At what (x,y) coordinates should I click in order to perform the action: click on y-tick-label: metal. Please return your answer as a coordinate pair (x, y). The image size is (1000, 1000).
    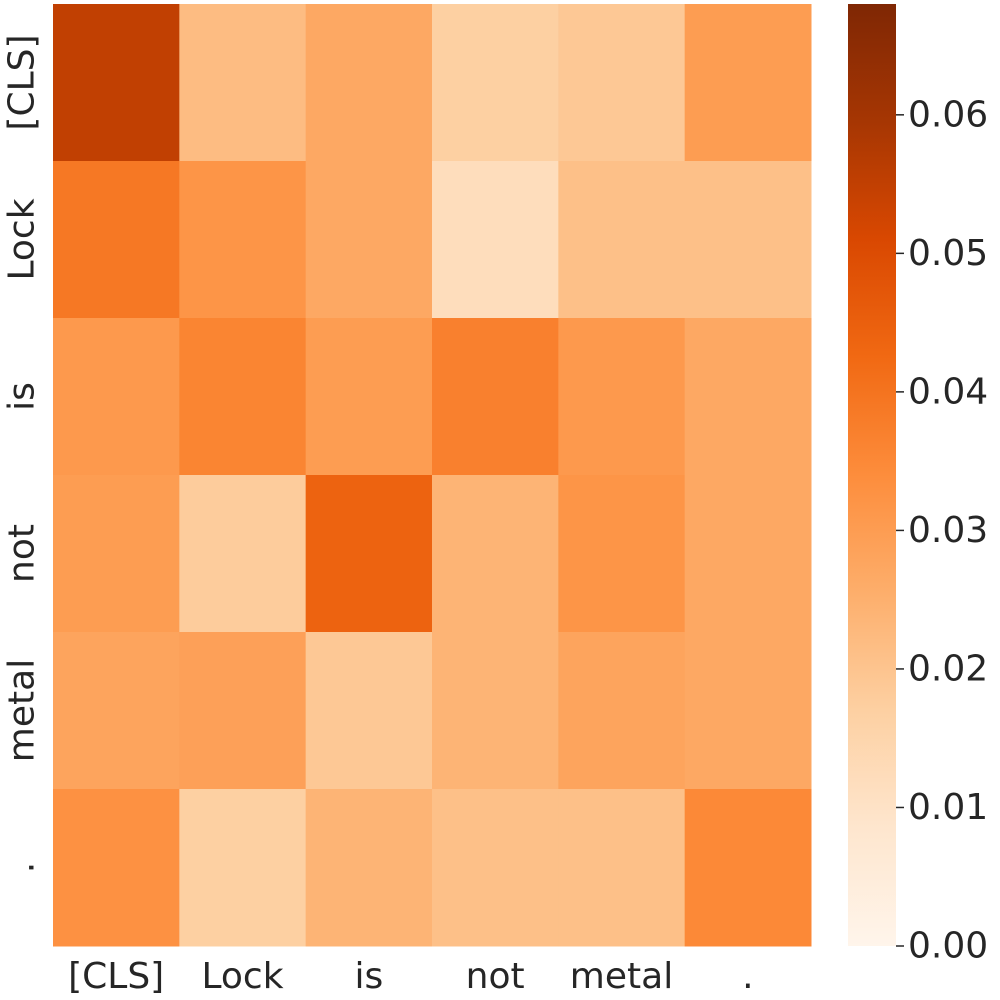
    Looking at the image, I should click on (22, 710).